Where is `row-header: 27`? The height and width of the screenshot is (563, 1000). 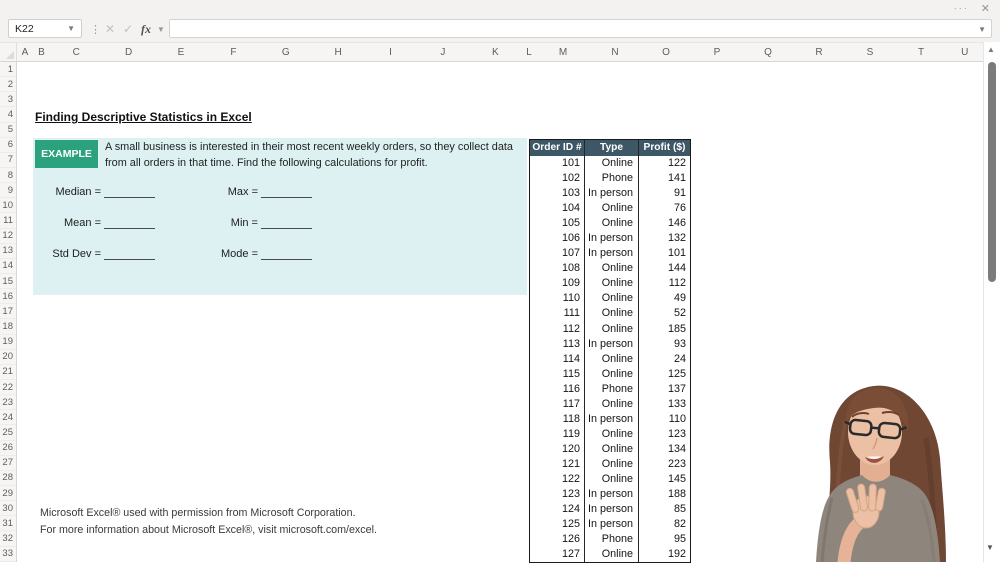
row-header: 27 is located at coordinates (8, 463).